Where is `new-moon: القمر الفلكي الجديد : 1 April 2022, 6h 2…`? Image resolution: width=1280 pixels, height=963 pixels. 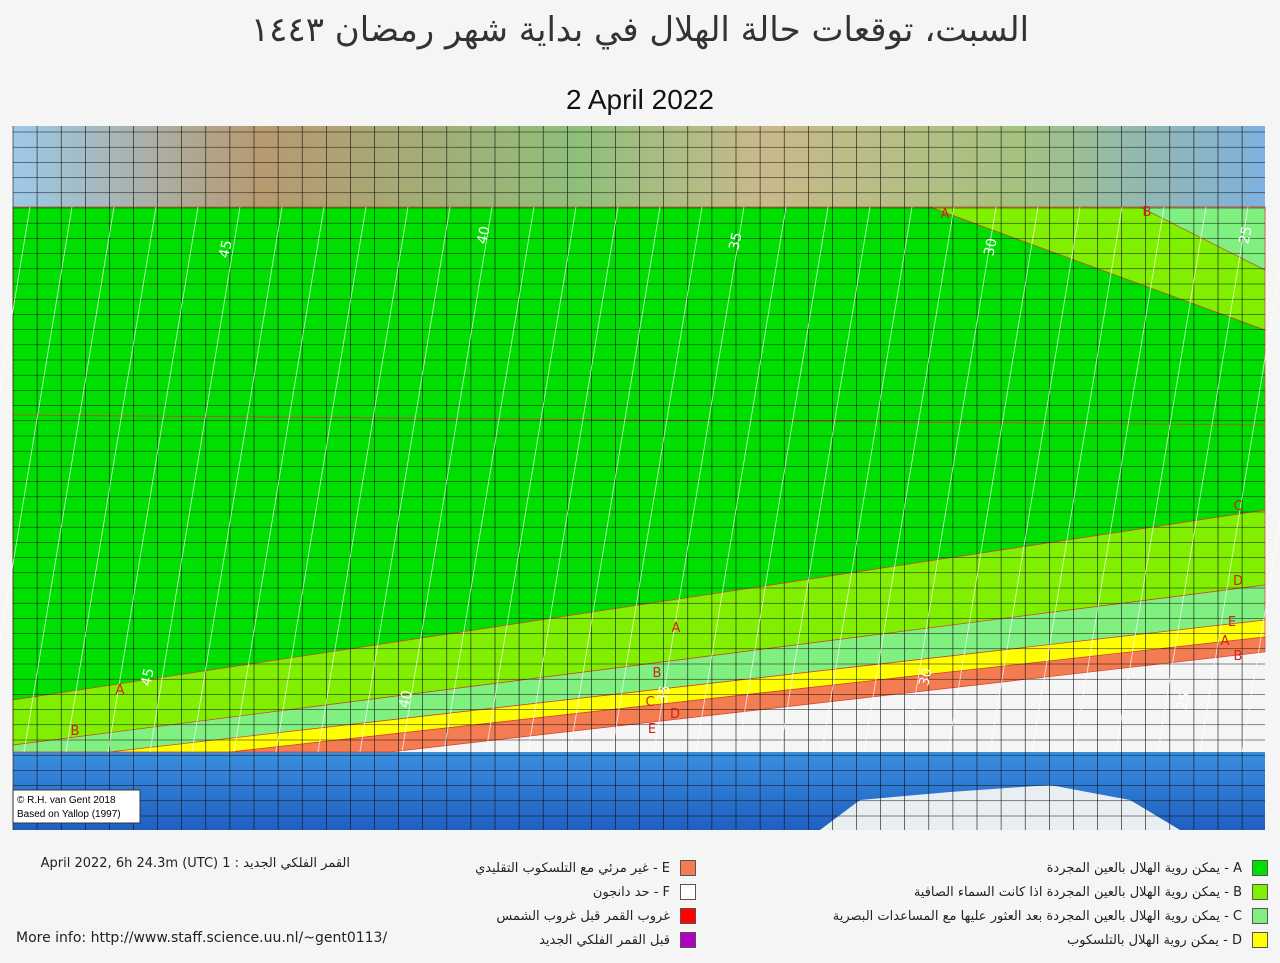
new-moon: القمر الفلكي الجديد : 1 April 2022, 6h 2… is located at coordinates (195, 863).